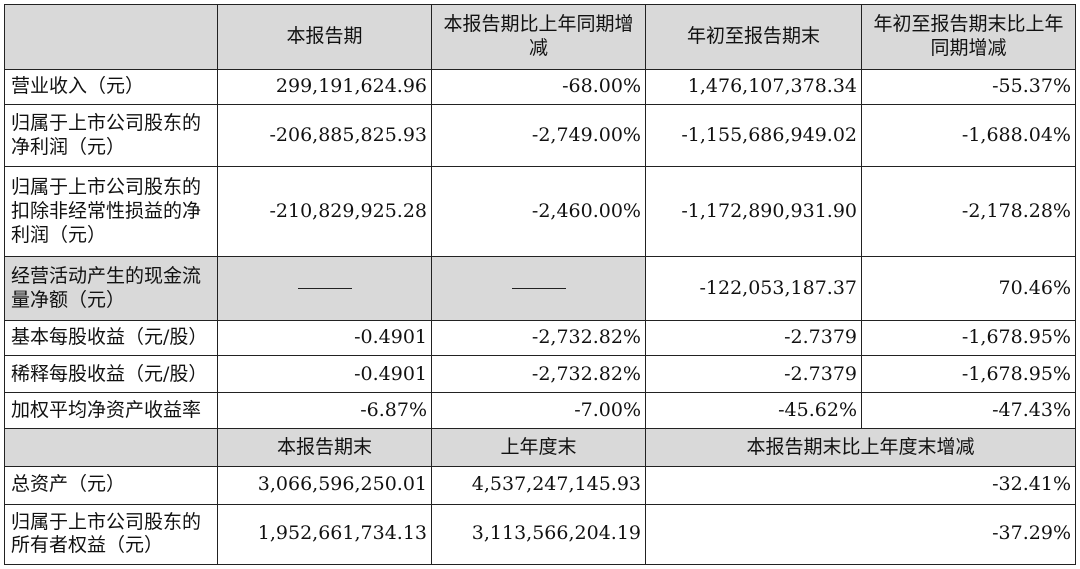 The height and width of the screenshot is (569, 1080). What do you see at coordinates (860, 485) in the screenshot?
I see `value-cell: -32.41%` at bounding box center [860, 485].